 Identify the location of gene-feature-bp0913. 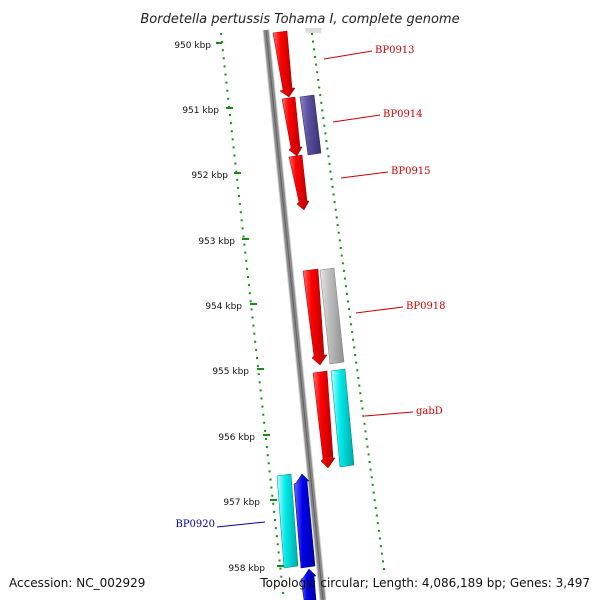
(284, 64).